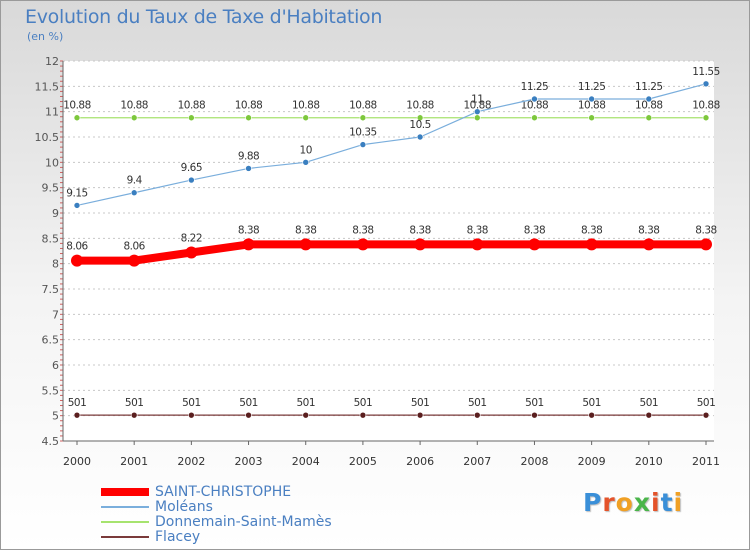  Describe the element at coordinates (191, 168) in the screenshot. I see `data-label: 9.65` at that location.